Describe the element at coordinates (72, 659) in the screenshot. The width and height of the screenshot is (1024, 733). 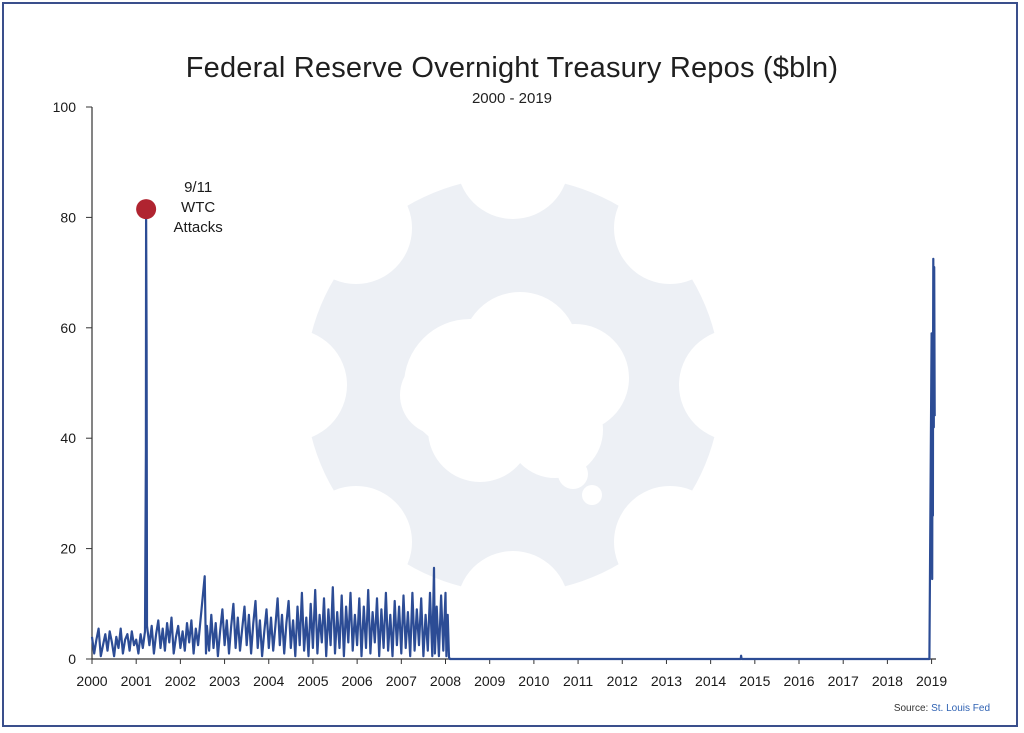
I see `y-tick-label: 0` at that location.